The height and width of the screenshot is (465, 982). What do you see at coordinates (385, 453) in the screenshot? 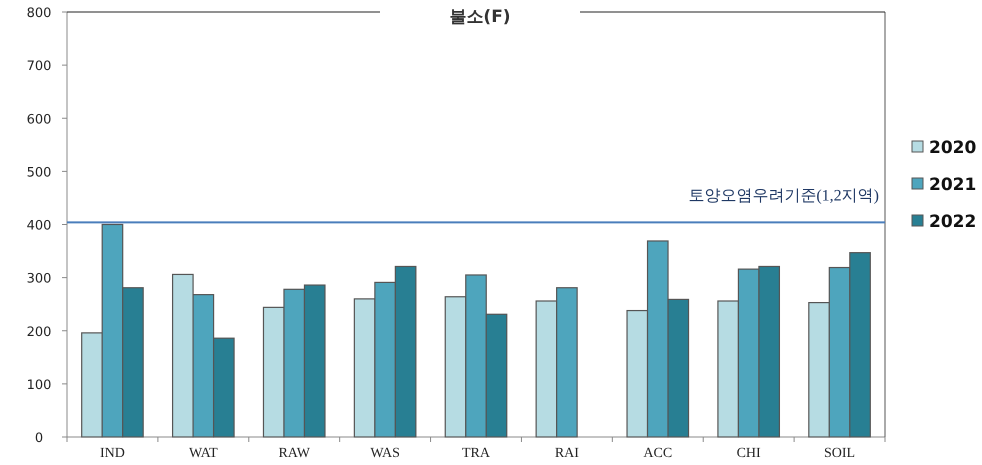
I see `x-tick-label: WAS` at bounding box center [385, 453].